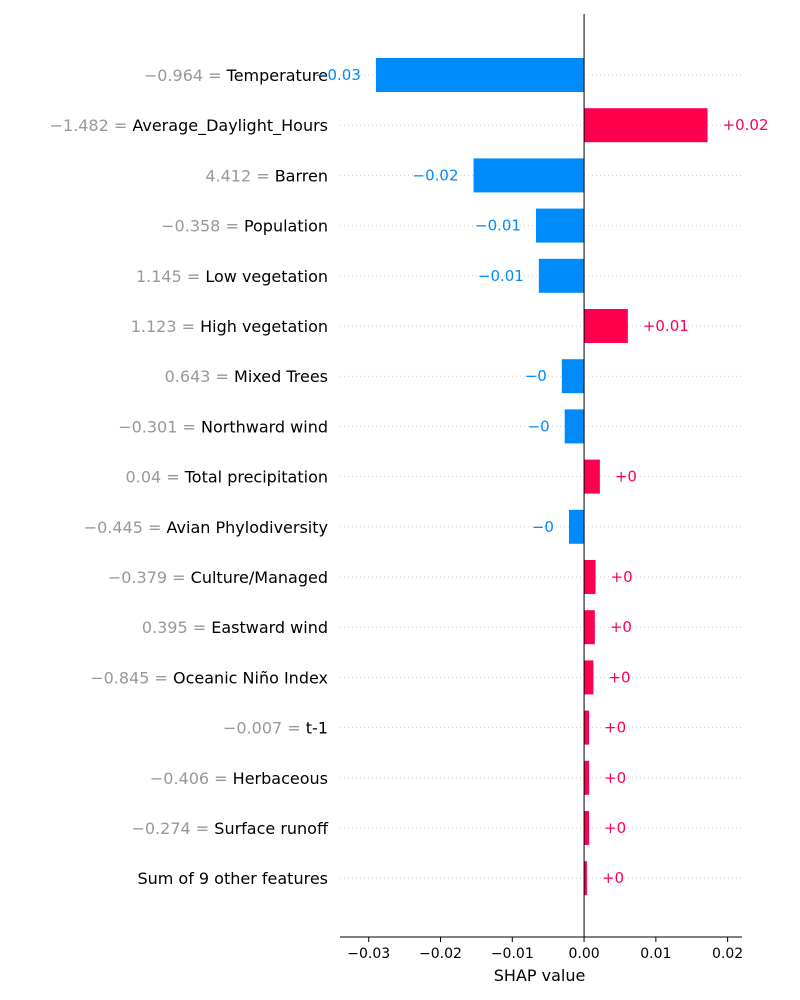 The height and width of the screenshot is (1000, 800). What do you see at coordinates (541, 949) in the screenshot?
I see `axis-layer: −0.03 −0.02 −0.01 0.00 0.01 0.02` at bounding box center [541, 949].